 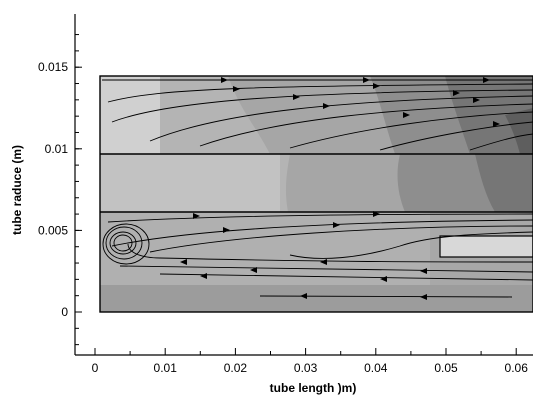 What do you see at coordinates (486, 246) in the screenshot?
I see `insert-block` at bounding box center [486, 246].